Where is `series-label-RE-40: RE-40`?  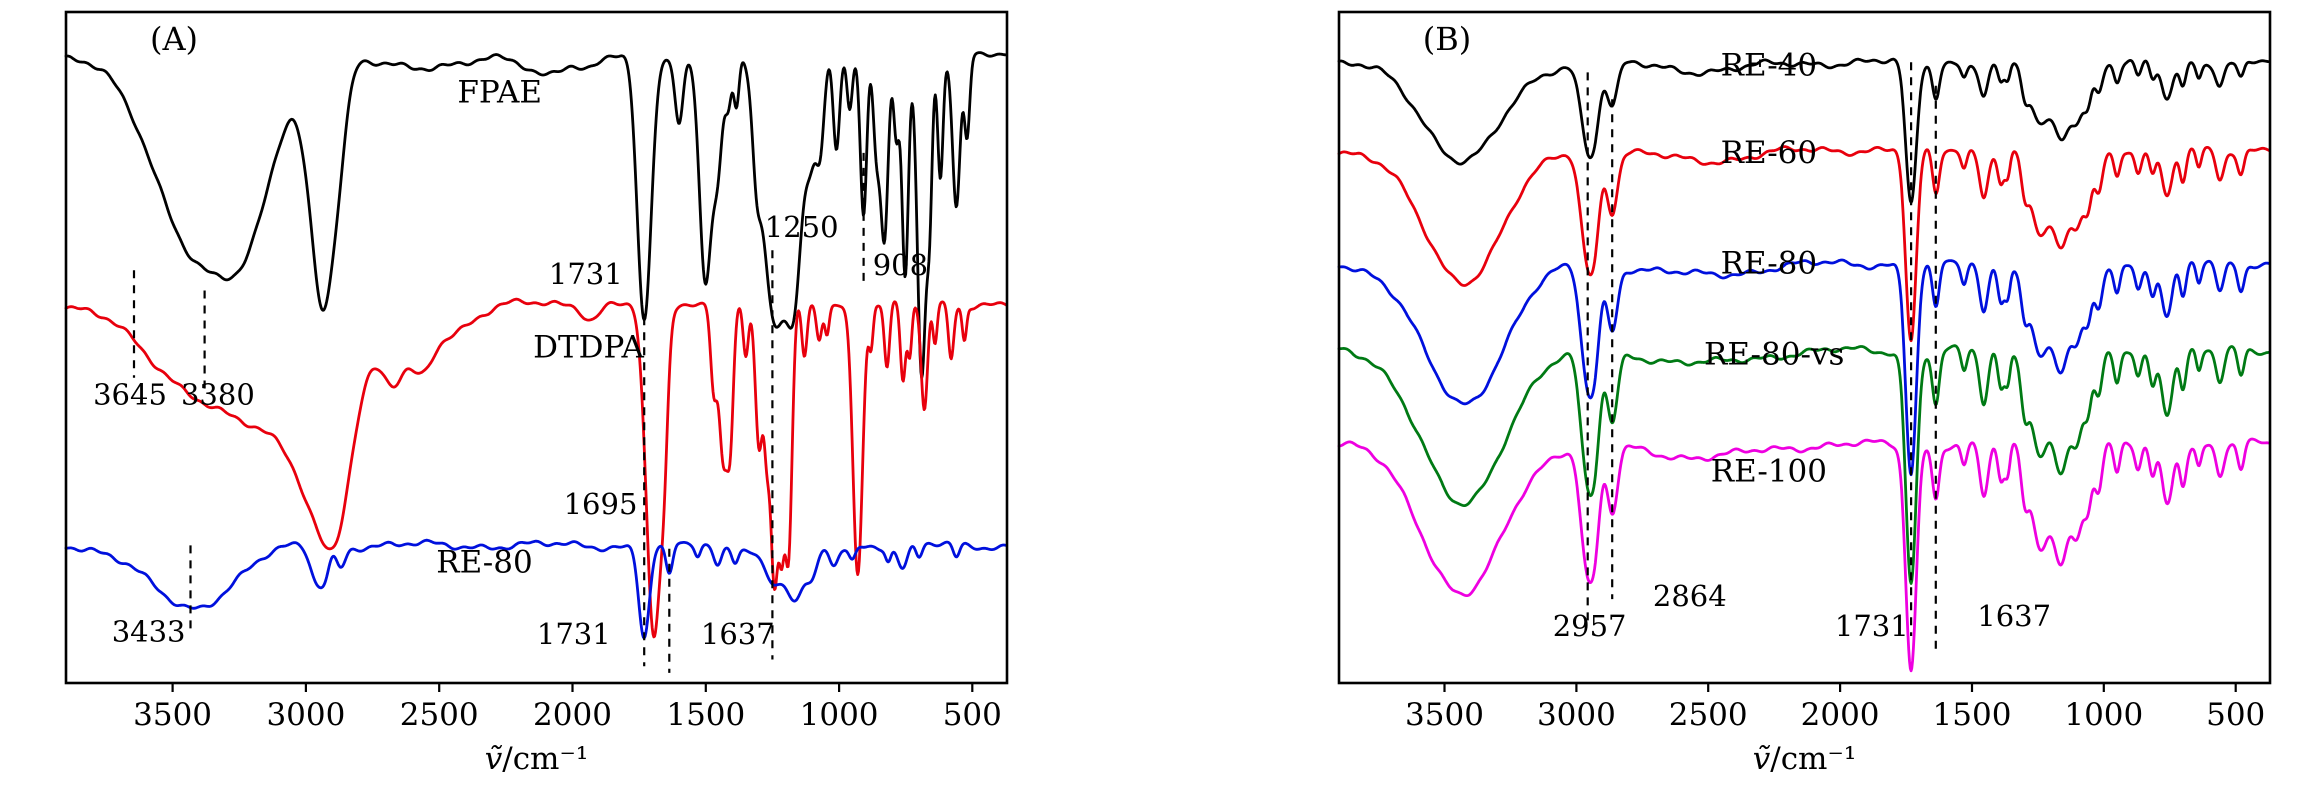 series-label-RE-40: RE-40 is located at coordinates (1769, 66).